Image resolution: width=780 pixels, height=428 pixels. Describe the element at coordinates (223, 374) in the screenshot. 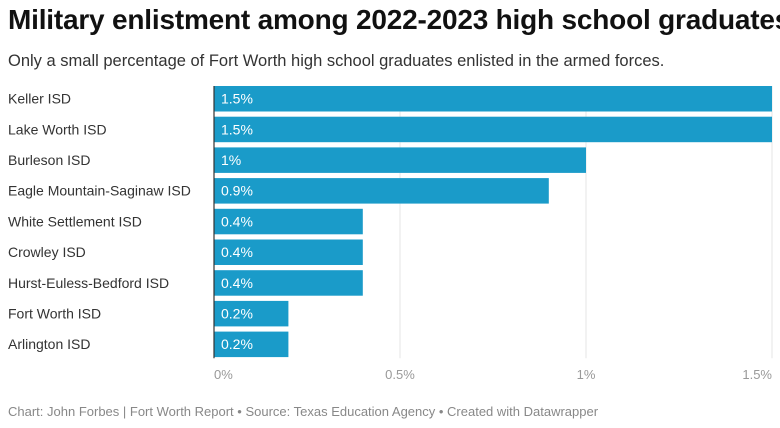

I see `x-tick-label: 0%` at that location.